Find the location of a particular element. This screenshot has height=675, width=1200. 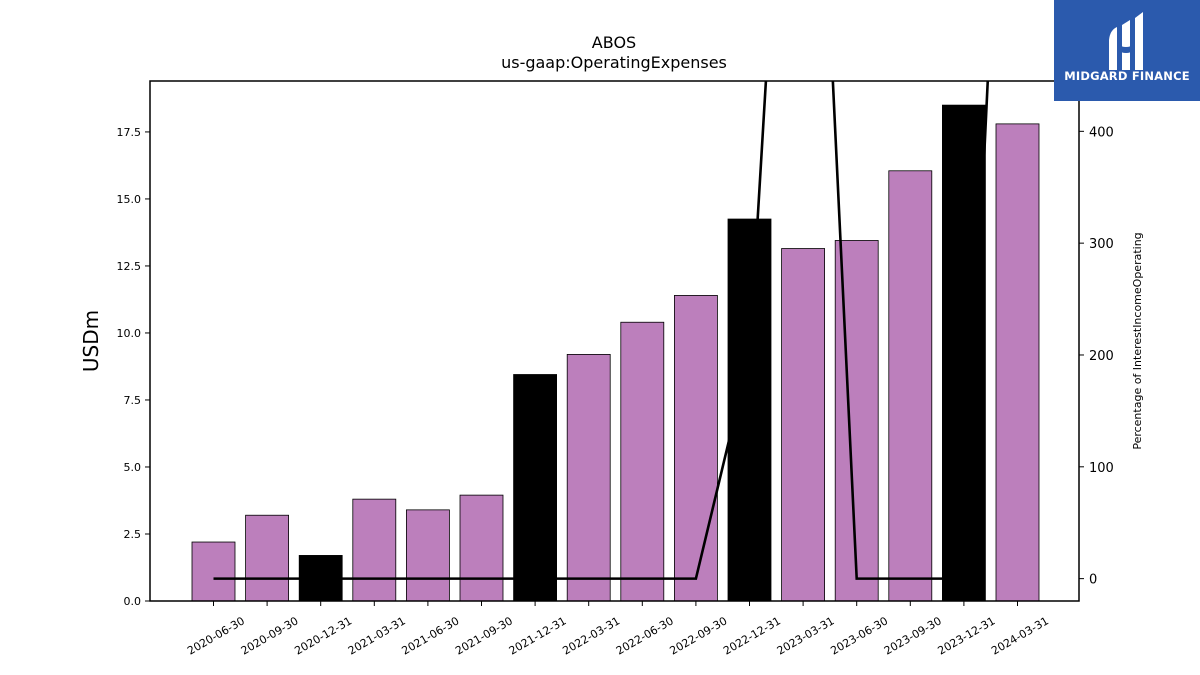

y2-tick-label: 400 is located at coordinates (1101, 132).